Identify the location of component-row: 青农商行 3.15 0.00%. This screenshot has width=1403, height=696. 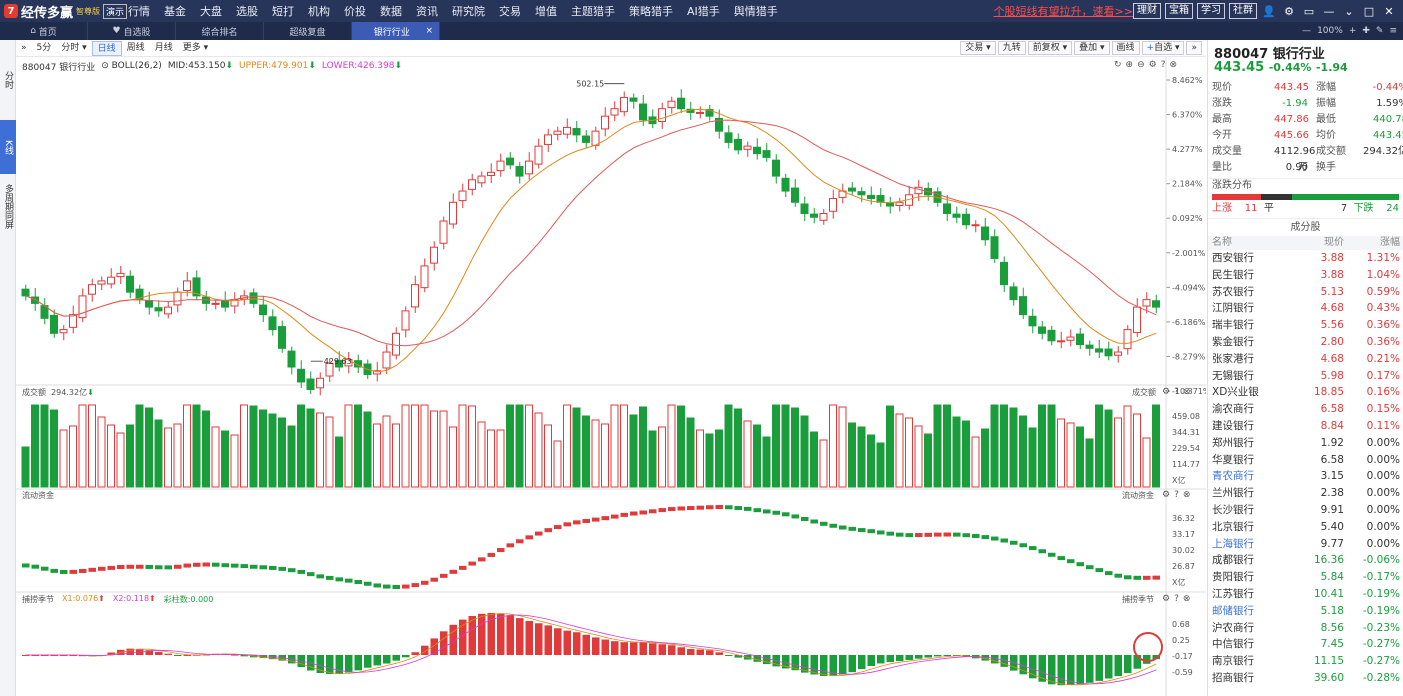
(1305, 476).